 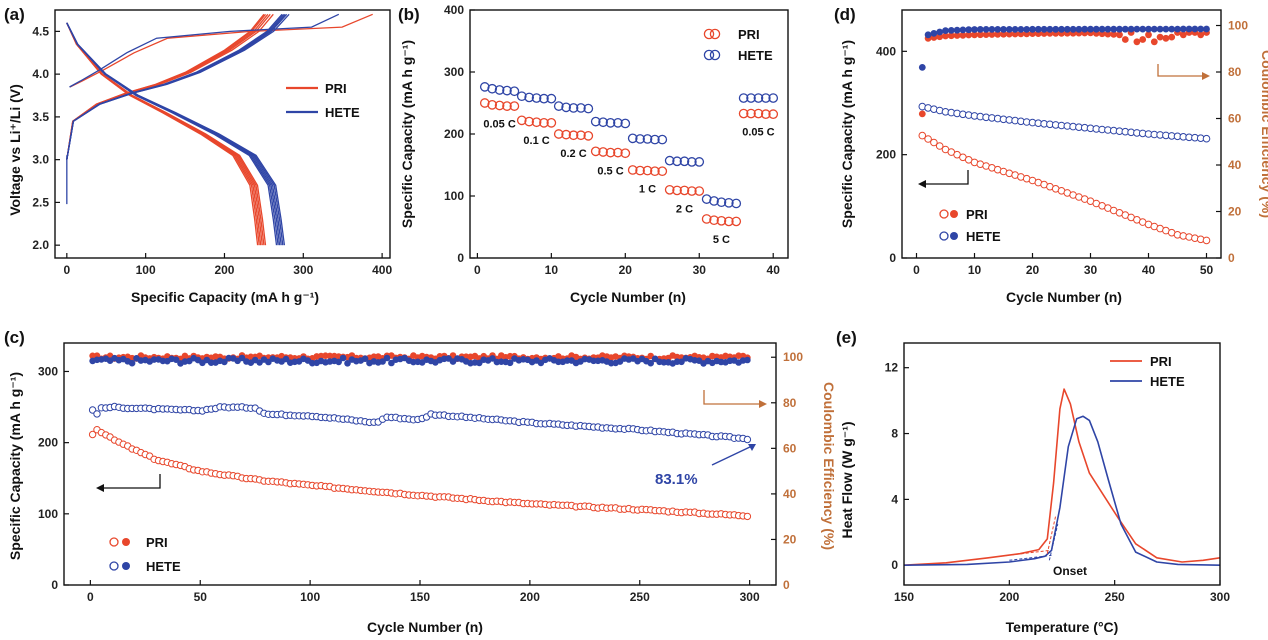 What do you see at coordinates (684, 209) in the screenshot?
I see `rate-label: 2 C` at bounding box center [684, 209].